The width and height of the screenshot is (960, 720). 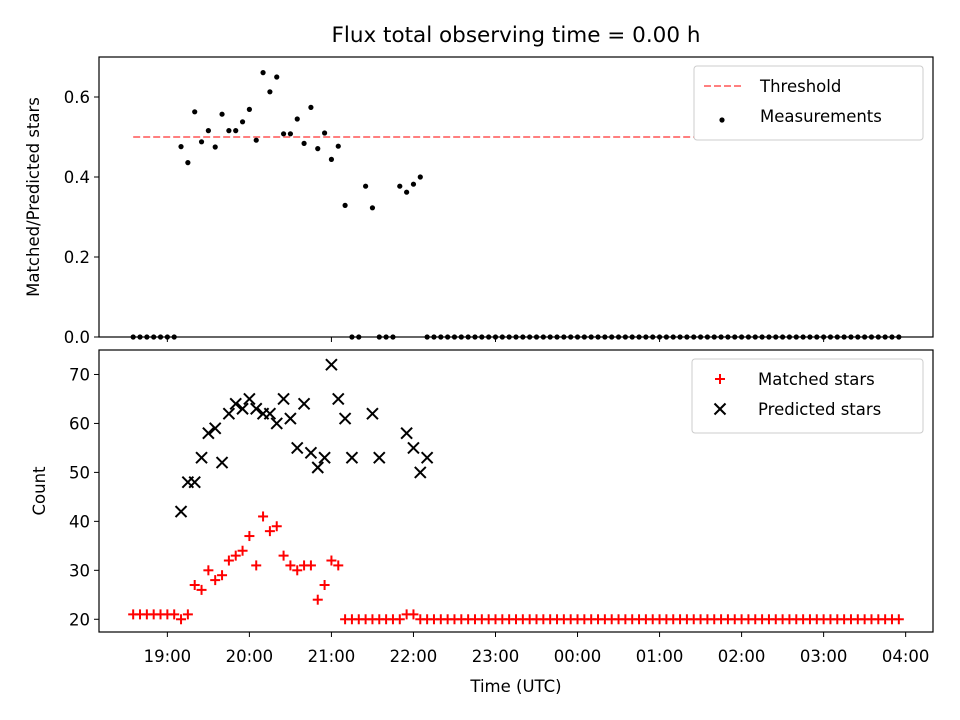 I want to click on x-tick-label: 19:00, so click(x=168, y=656).